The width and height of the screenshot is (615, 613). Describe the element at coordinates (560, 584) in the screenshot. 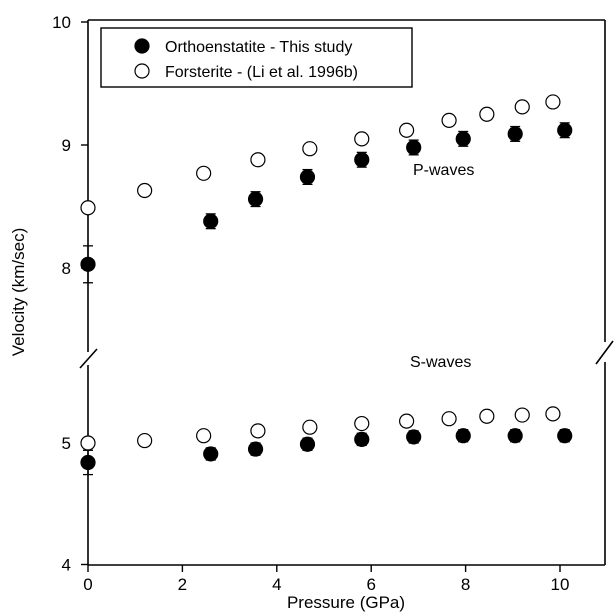

I see `x-tick-label: 10` at that location.